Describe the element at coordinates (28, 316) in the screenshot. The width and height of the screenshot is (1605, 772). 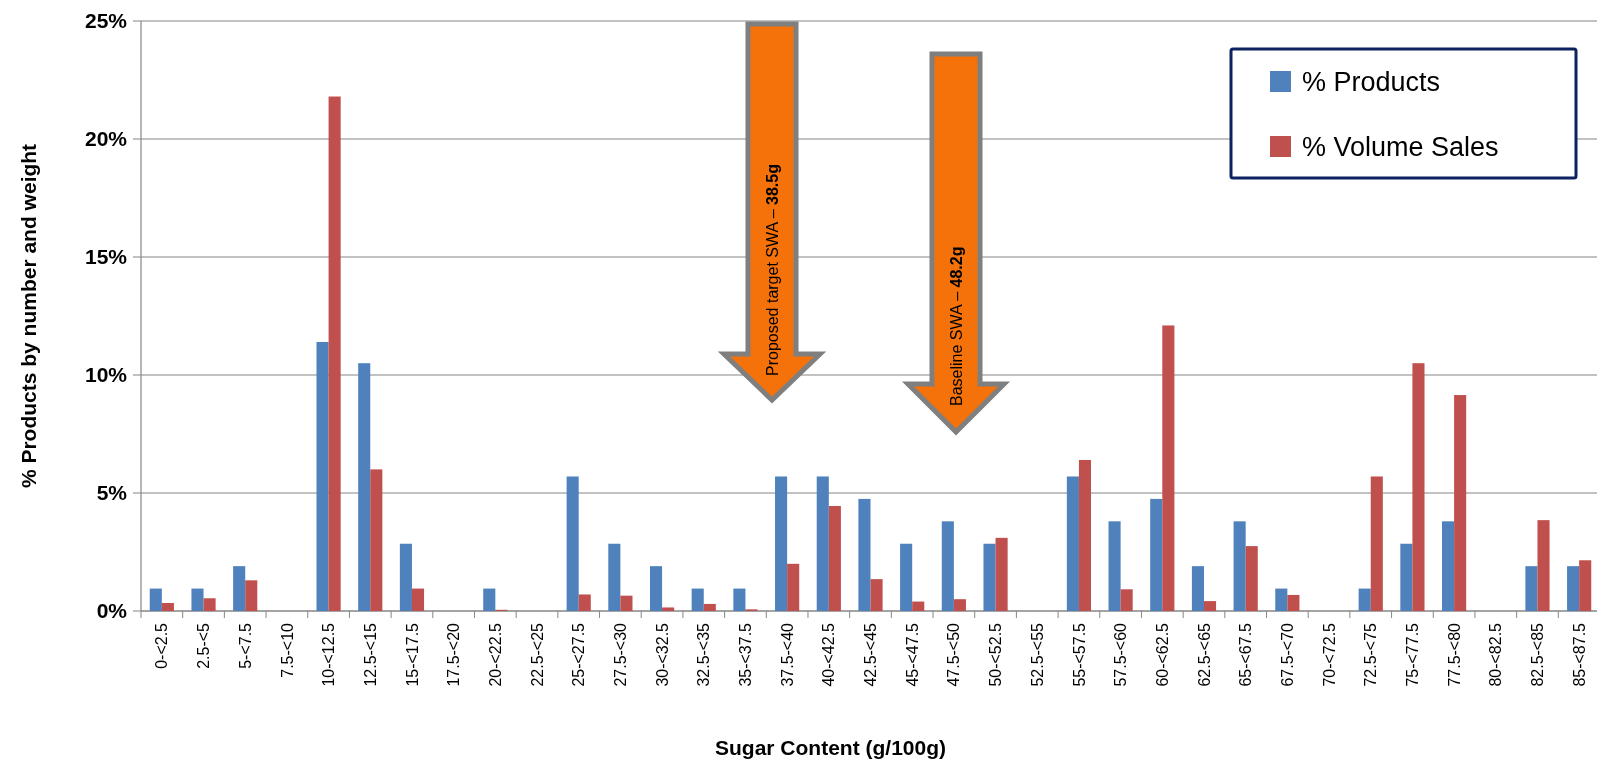
I see `y-axis-title: % Products by number and weight` at that location.